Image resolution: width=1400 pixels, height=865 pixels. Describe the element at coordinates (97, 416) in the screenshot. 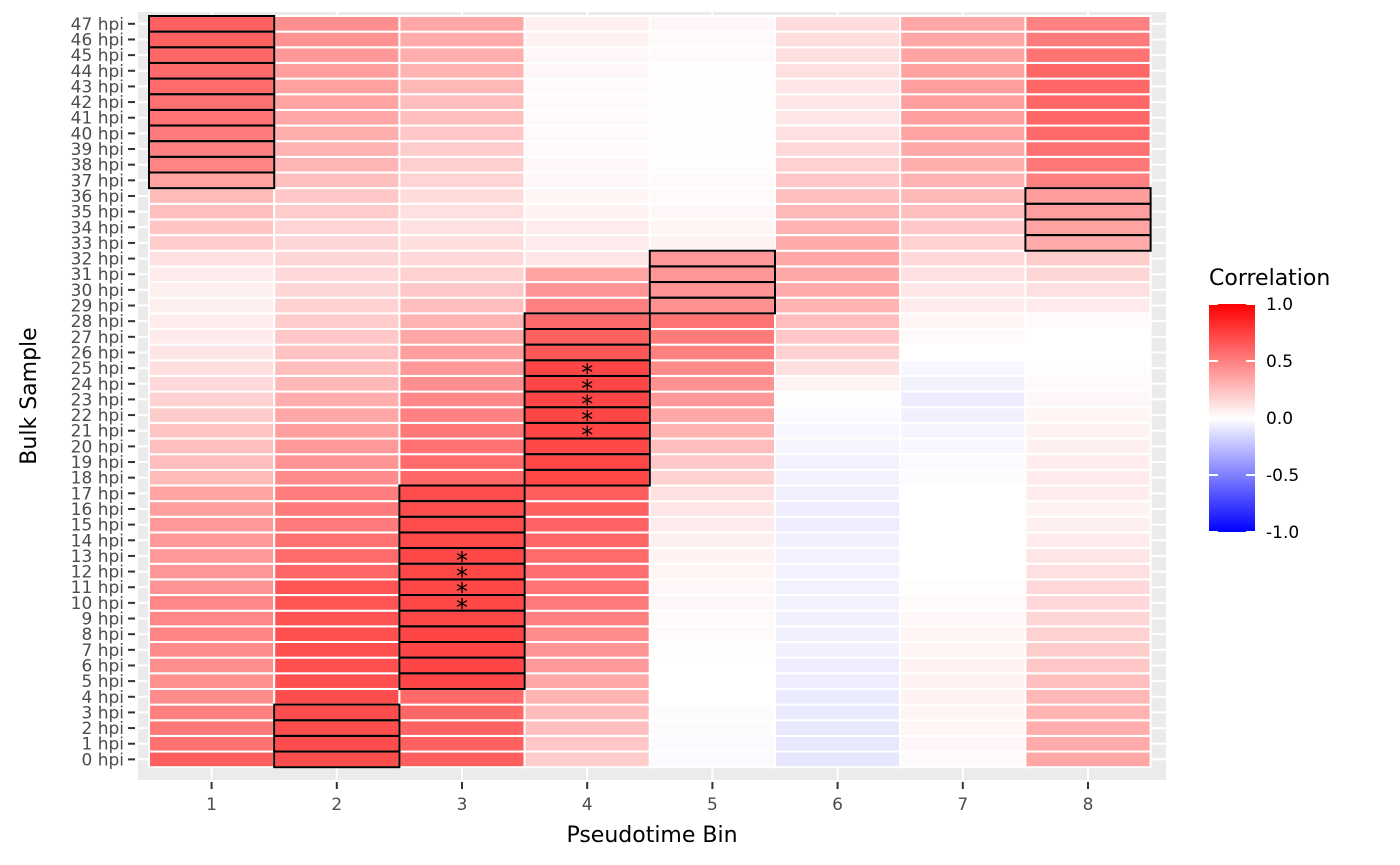

I see `y-tick-label: 22 hpi` at that location.